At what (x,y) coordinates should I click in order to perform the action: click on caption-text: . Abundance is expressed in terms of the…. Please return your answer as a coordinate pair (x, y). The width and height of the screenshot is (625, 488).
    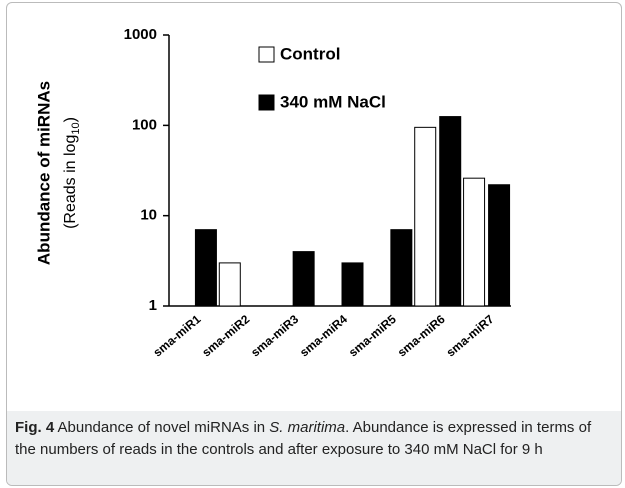
    Looking at the image, I should click on (303, 438).